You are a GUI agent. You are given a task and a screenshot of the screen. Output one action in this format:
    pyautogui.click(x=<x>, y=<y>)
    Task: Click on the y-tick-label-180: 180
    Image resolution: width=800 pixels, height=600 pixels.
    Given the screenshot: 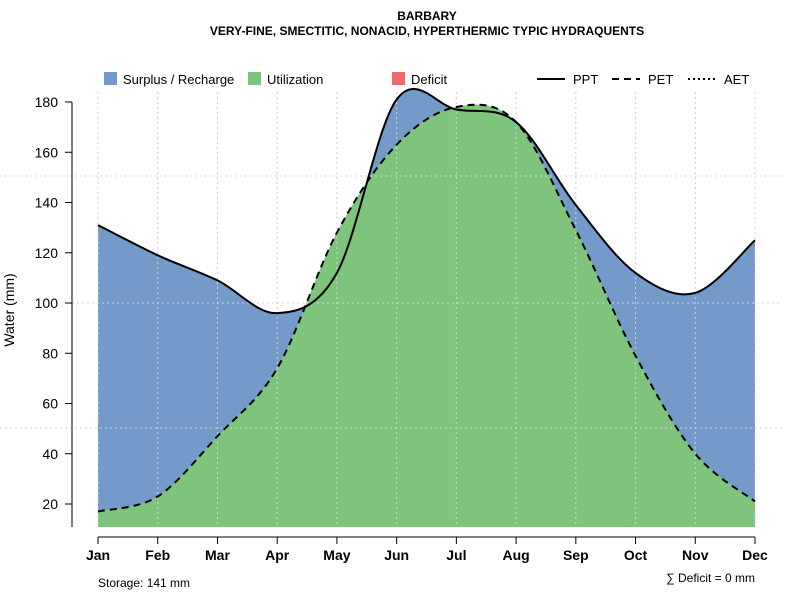 What is the action you would take?
    pyautogui.click(x=47, y=102)
    